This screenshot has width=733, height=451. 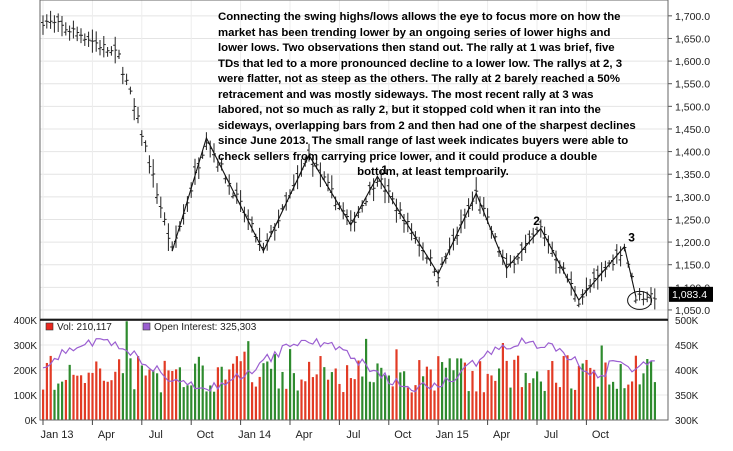 What do you see at coordinates (689, 295) in the screenshot?
I see `last-price-label: 1,083.4` at bounding box center [689, 295].